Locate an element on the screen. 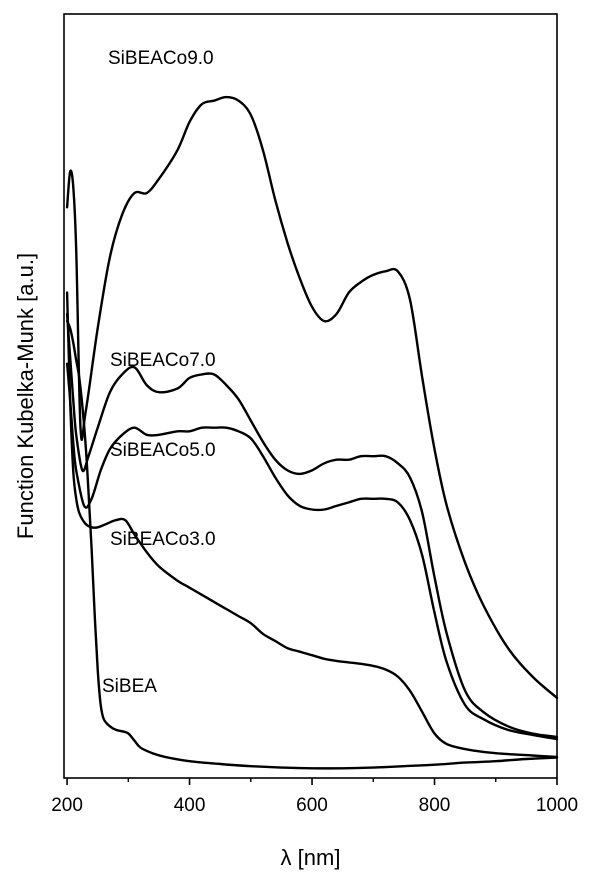 The width and height of the screenshot is (589, 878). x-tick-label: 200 is located at coordinates (67, 805).